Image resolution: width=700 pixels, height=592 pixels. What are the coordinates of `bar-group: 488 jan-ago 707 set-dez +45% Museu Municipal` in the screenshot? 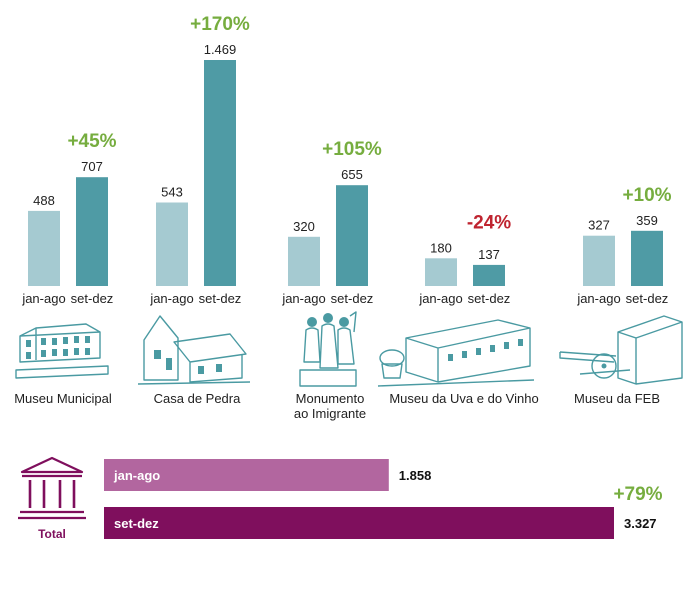 It's located at (65, 268).